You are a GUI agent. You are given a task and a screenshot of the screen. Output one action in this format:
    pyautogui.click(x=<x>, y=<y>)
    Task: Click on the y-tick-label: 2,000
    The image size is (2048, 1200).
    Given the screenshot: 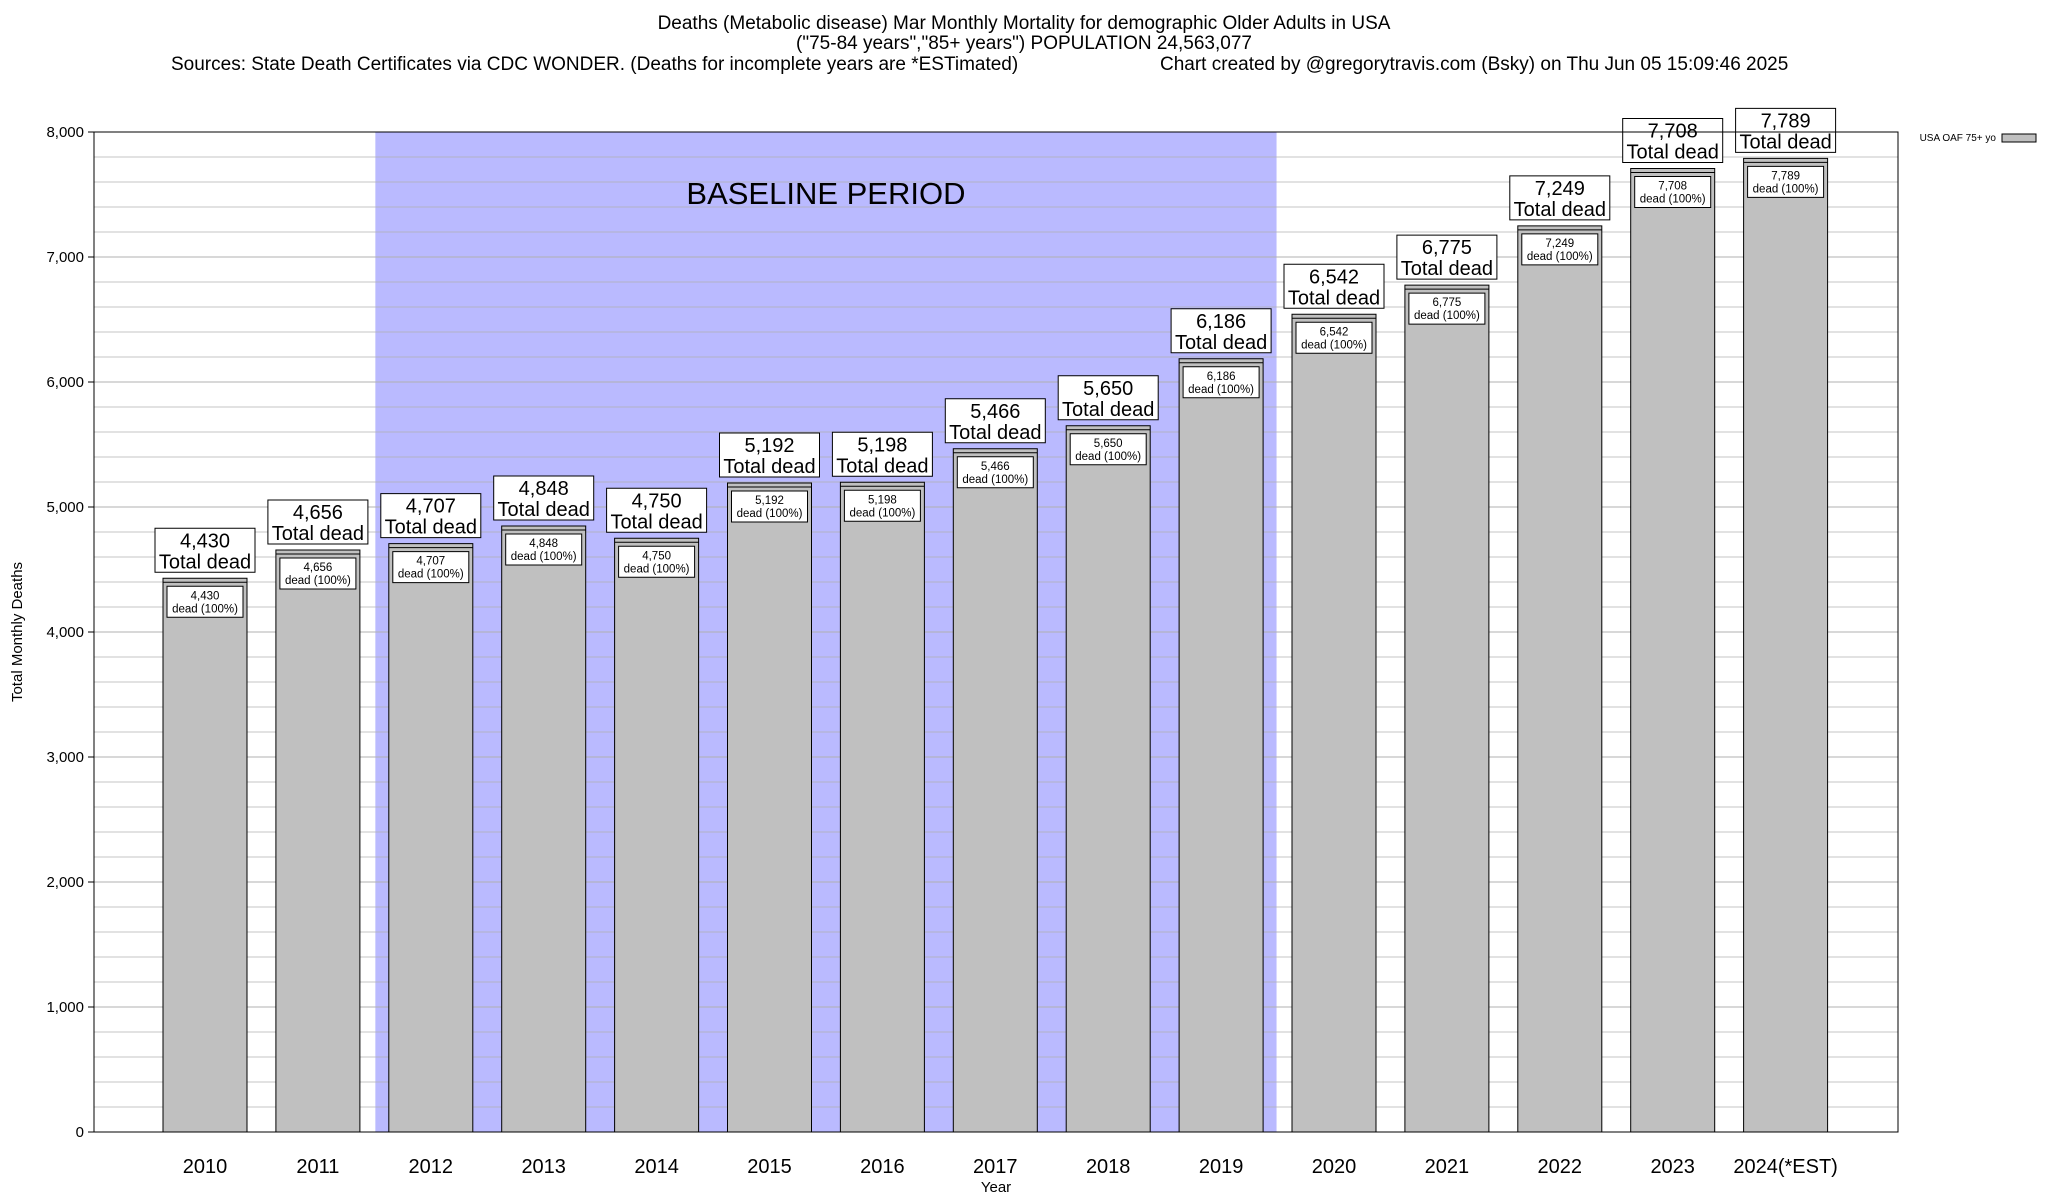 What is the action you would take?
    pyautogui.click(x=65, y=882)
    